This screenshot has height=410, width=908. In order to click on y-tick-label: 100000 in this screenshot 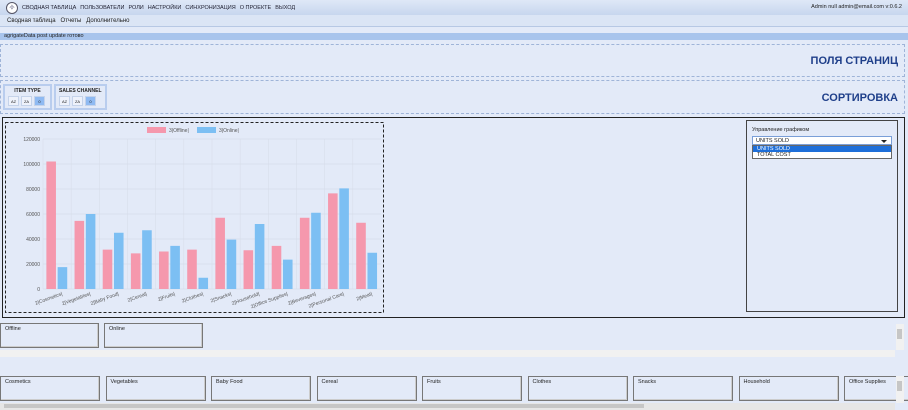, I will do `click(31, 165)`.